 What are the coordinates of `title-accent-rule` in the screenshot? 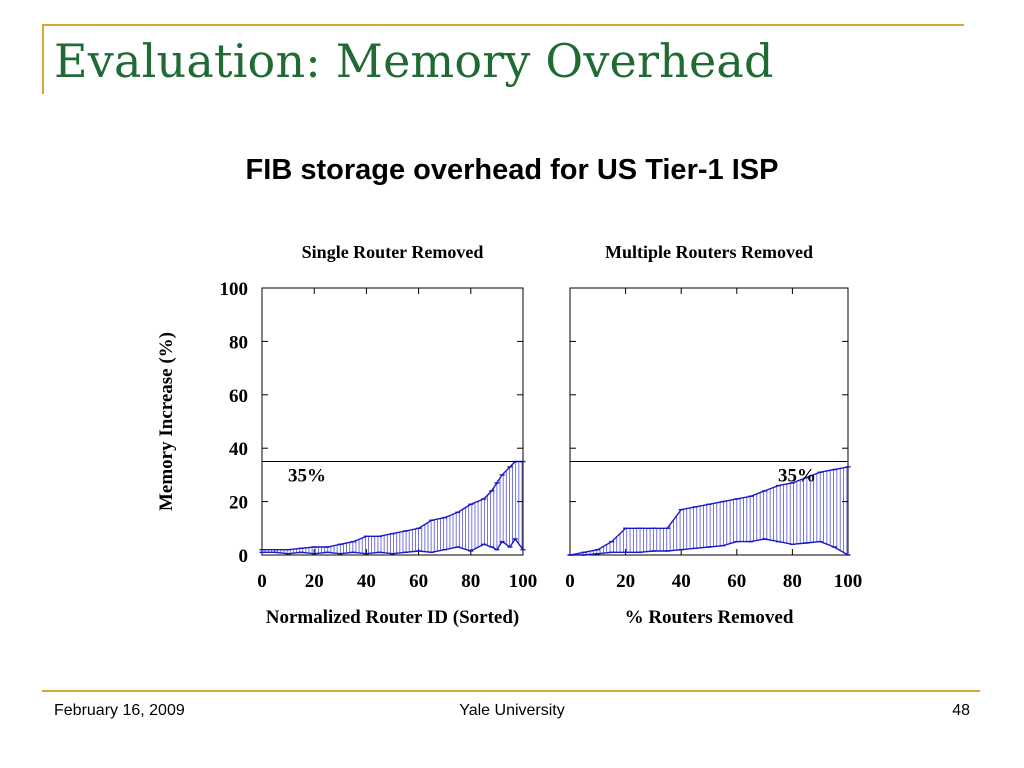 It's located at (503, 25).